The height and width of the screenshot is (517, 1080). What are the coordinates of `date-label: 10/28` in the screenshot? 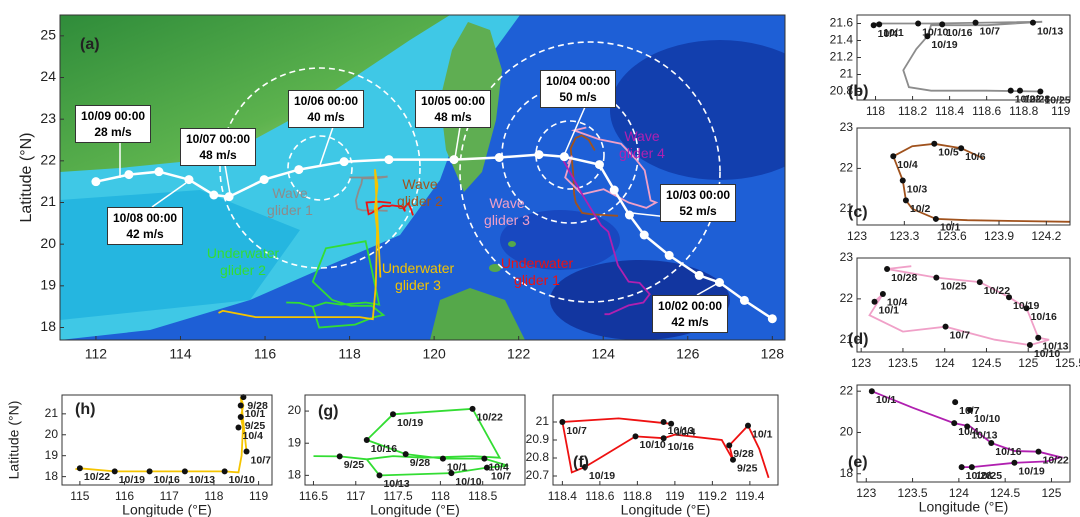 It's located at (904, 278).